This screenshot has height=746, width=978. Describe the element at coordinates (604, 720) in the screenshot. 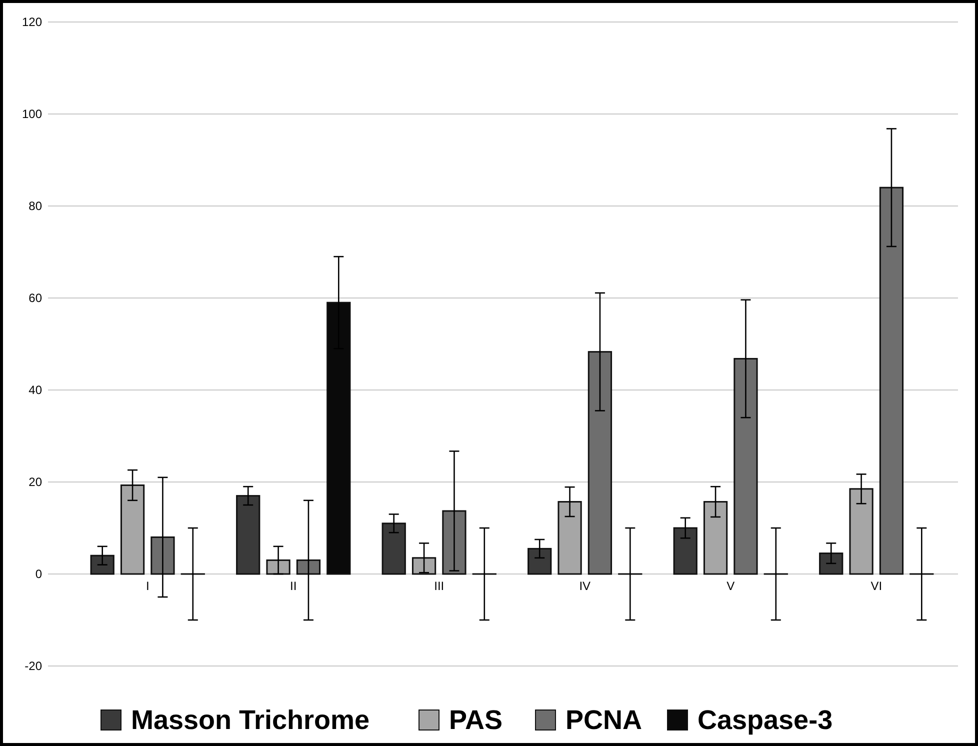

I see `legend-label: PCNA` at that location.